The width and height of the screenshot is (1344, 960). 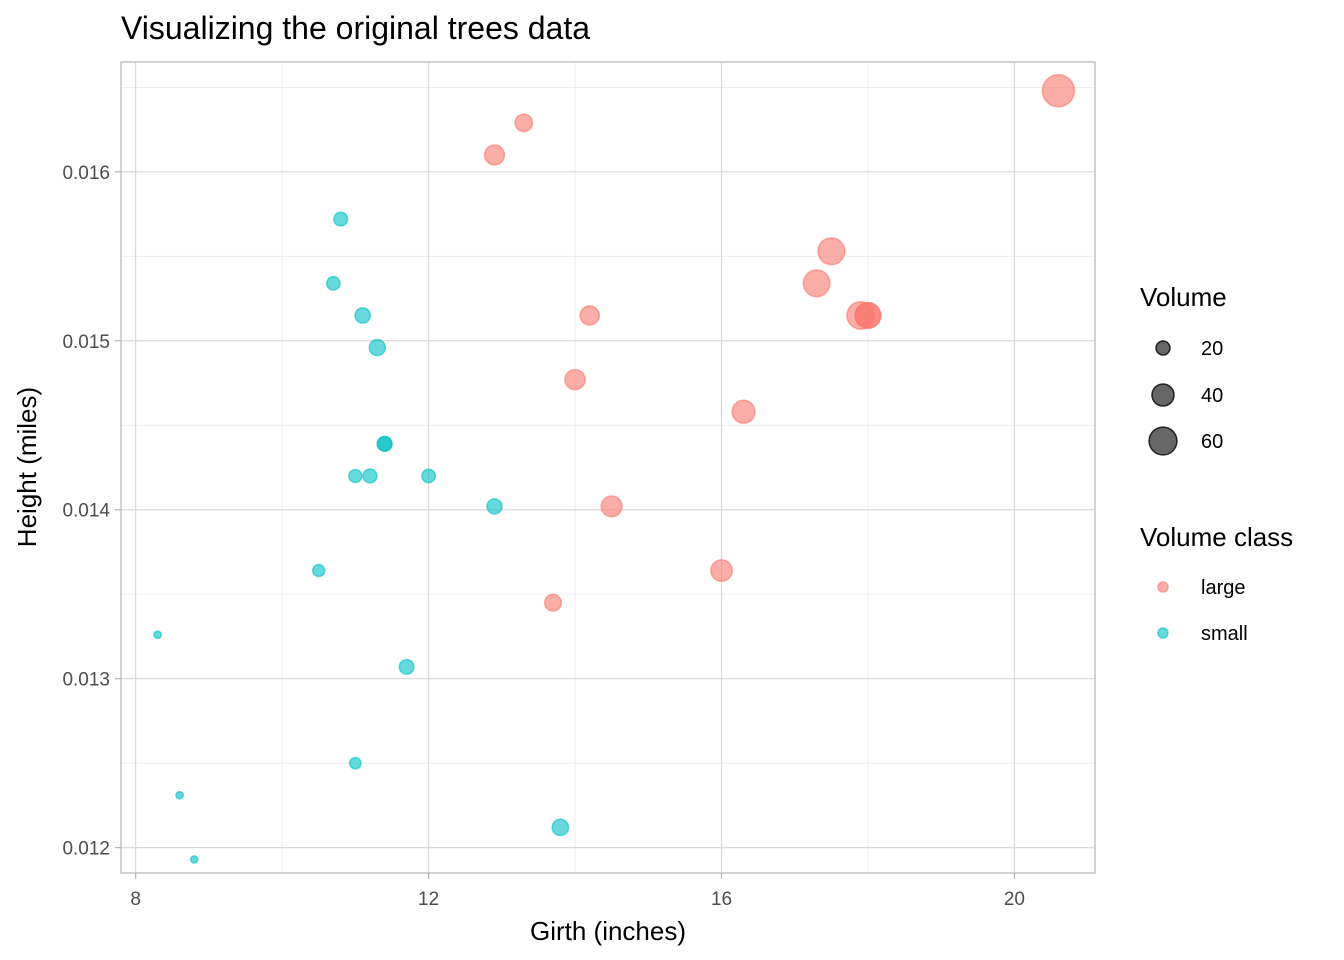 I want to click on x-tick-label: 20, so click(x=1014, y=899).